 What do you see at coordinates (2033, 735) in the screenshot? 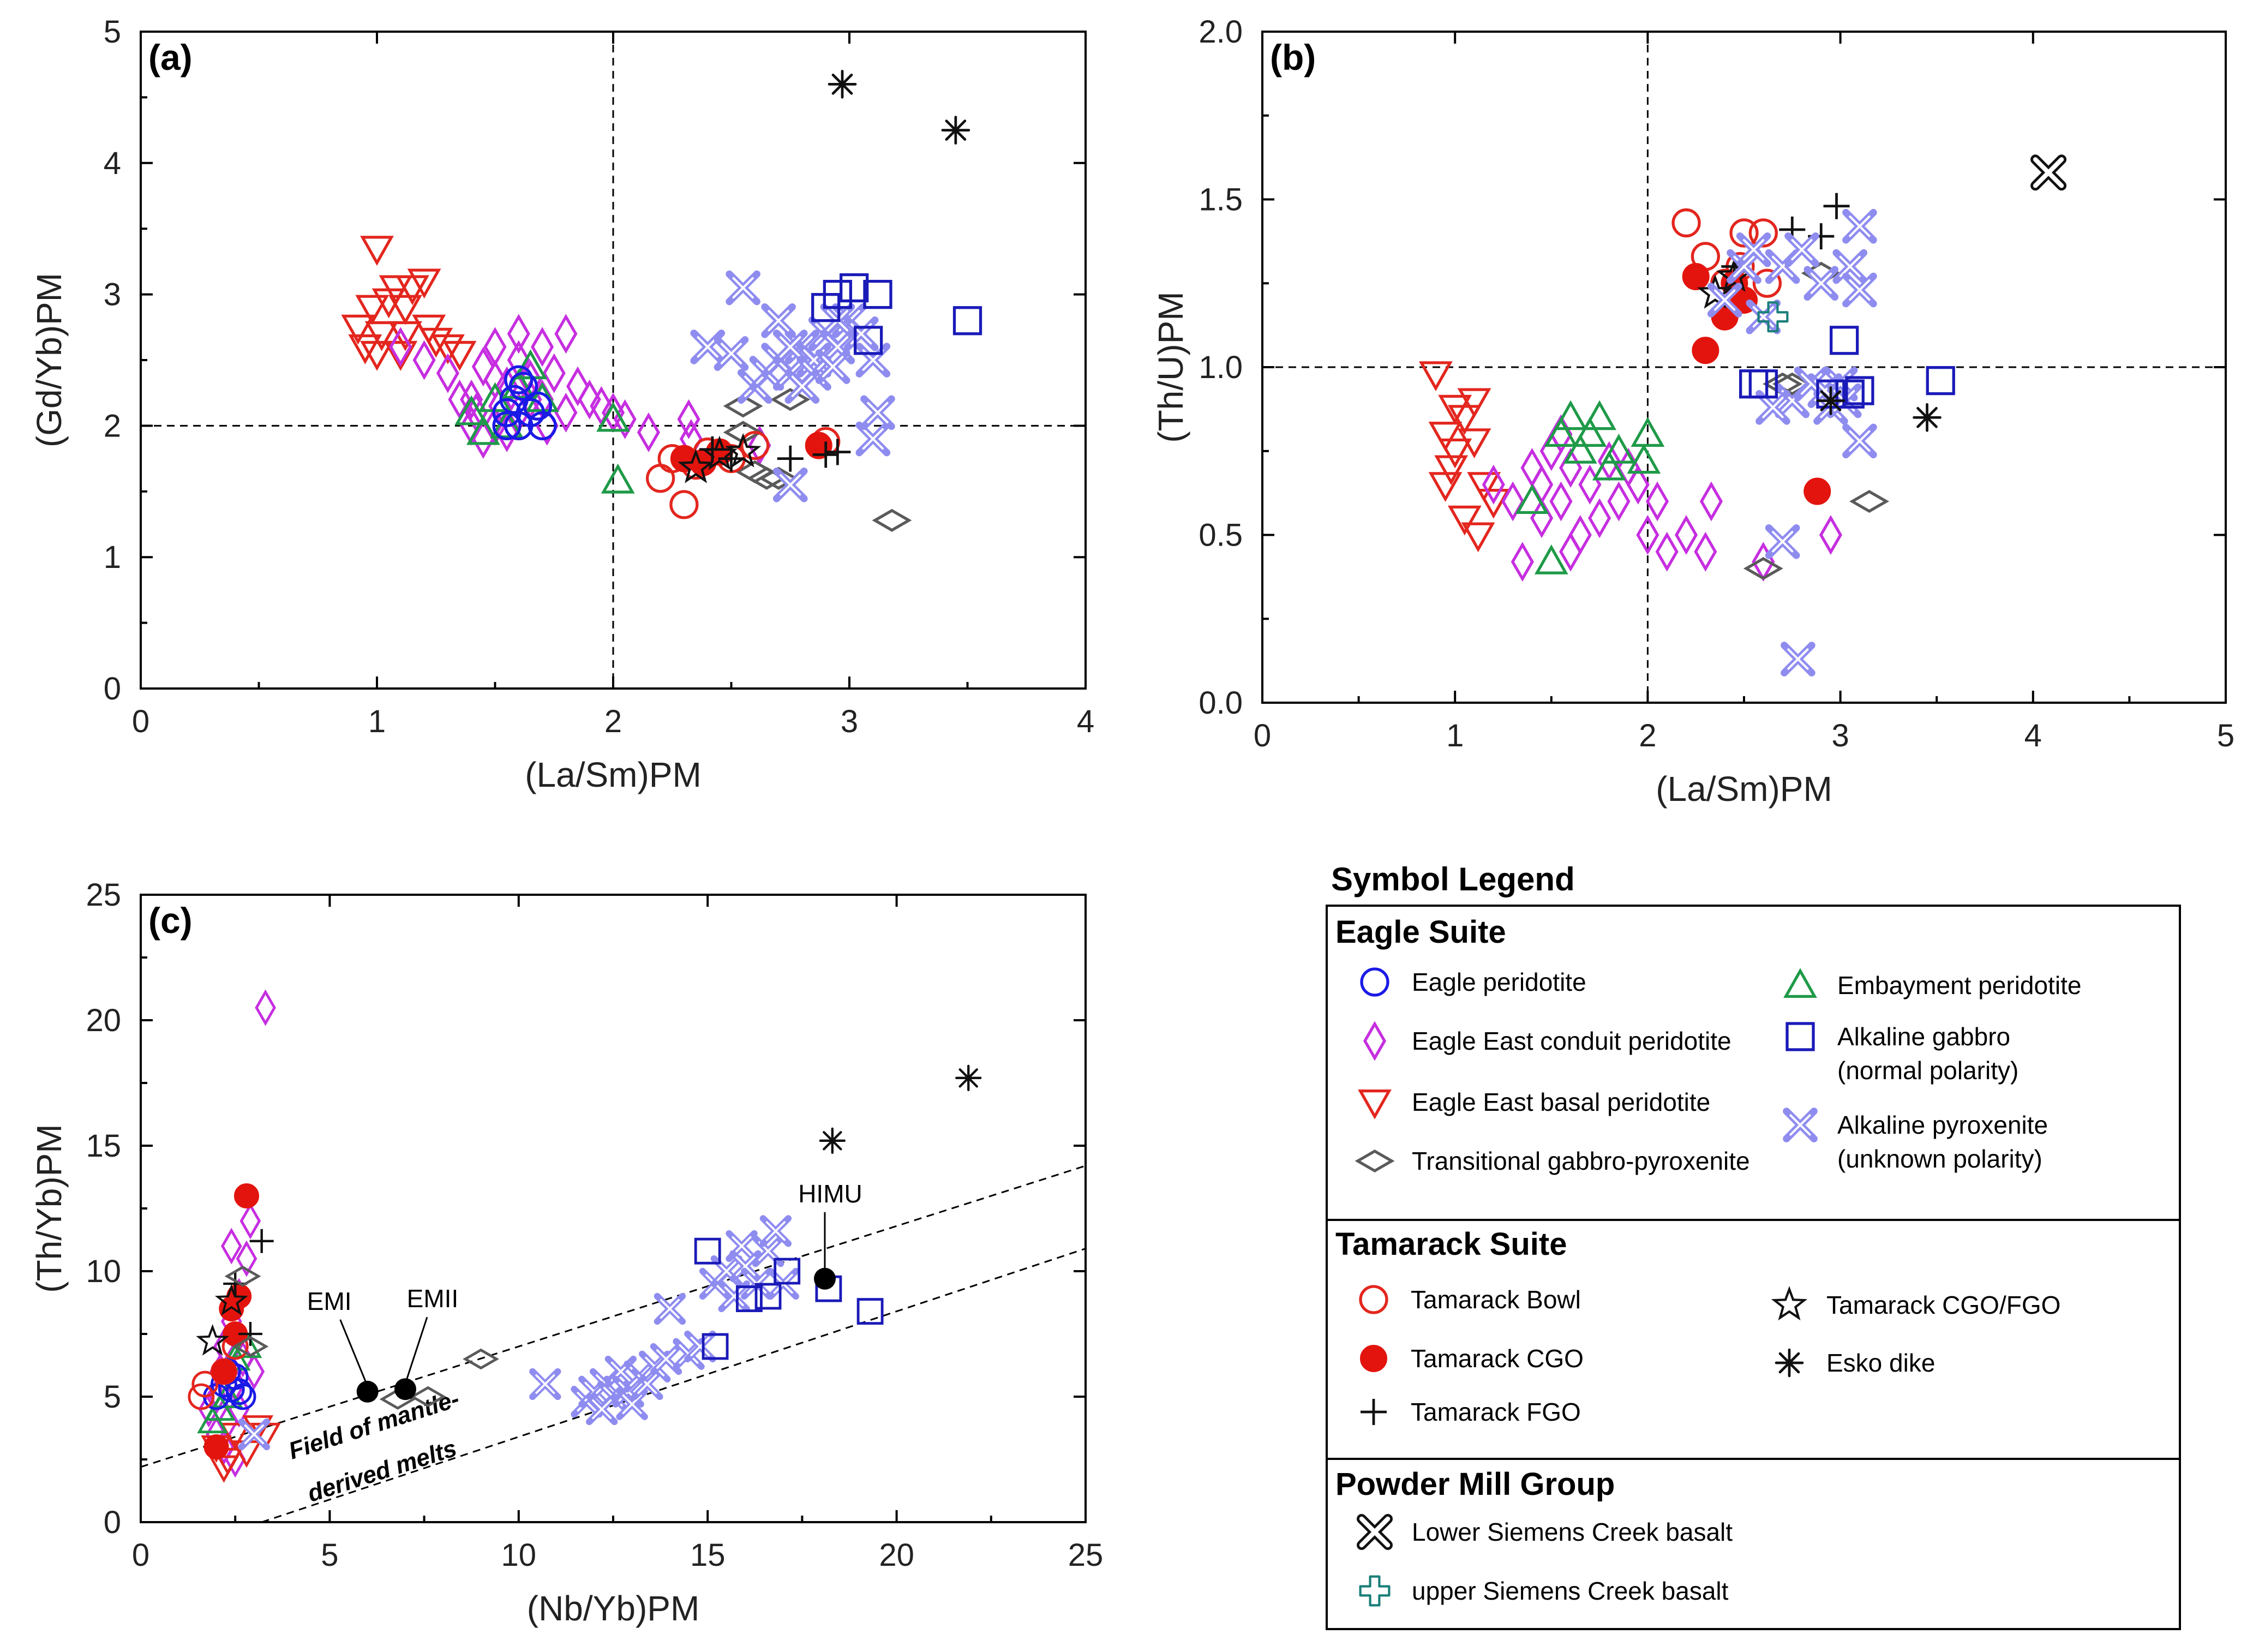
I see `x-tick-label: 4` at bounding box center [2033, 735].